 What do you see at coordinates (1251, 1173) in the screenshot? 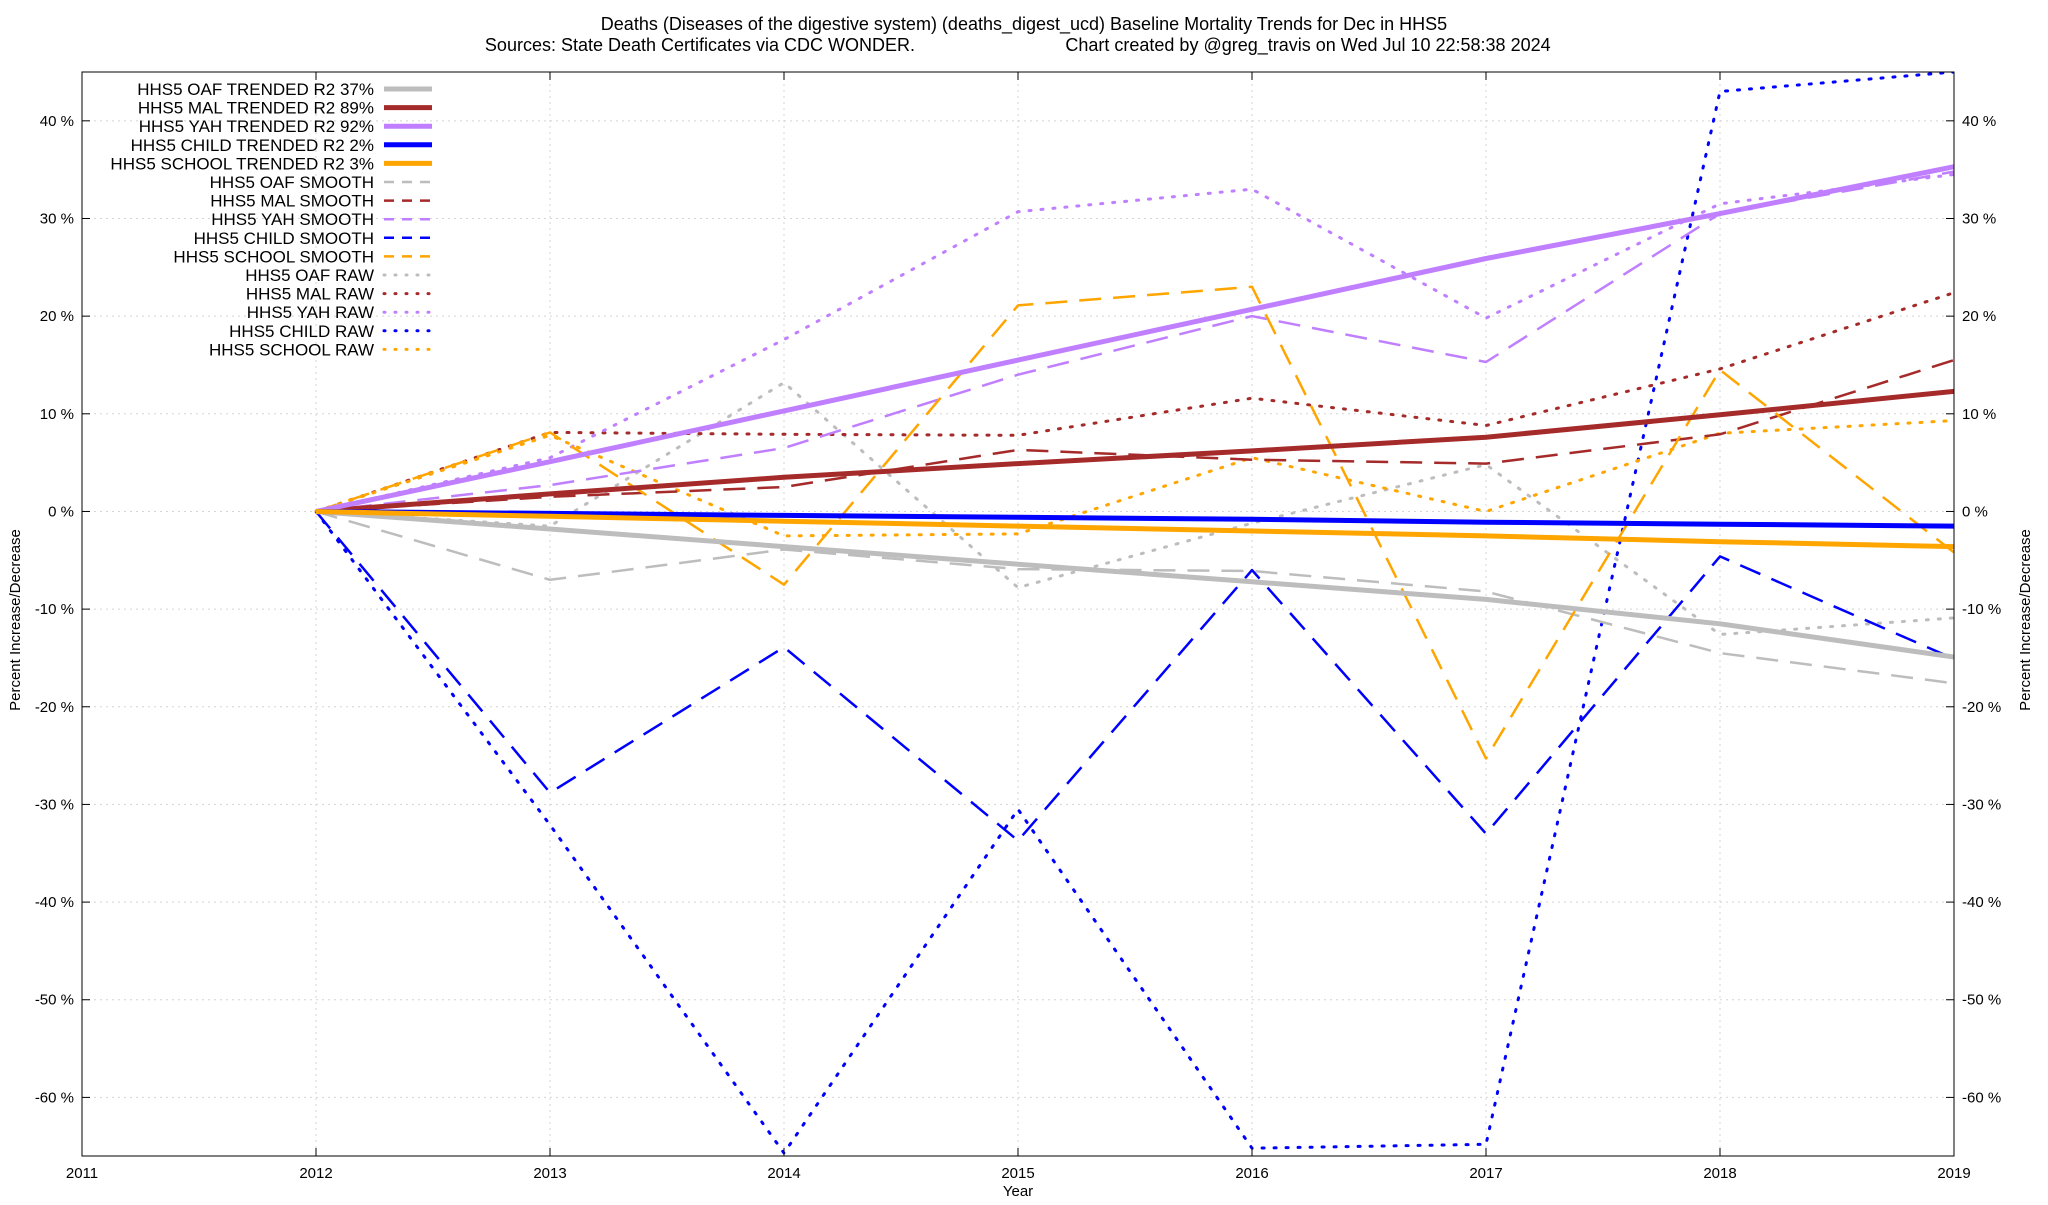
I see `x-tick-label: 2016` at bounding box center [1251, 1173].